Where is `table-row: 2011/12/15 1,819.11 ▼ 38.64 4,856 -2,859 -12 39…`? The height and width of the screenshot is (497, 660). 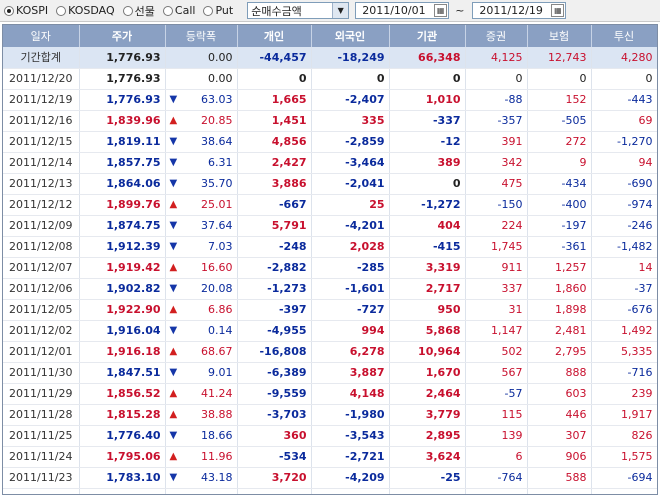 table-row: 2011/12/15 1,819.11 ▼ 38.64 4,856 -2,859 -12 39… is located at coordinates (330, 142).